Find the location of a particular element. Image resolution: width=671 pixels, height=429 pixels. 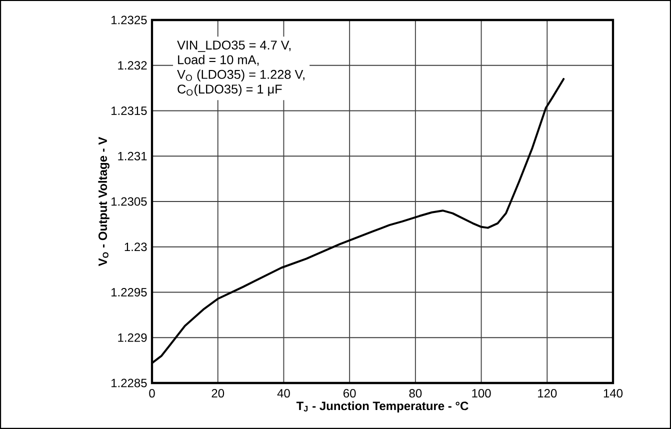

annotation: V$_{O}$ (LDO35) = 1.228 V, is located at coordinates (240, 76).